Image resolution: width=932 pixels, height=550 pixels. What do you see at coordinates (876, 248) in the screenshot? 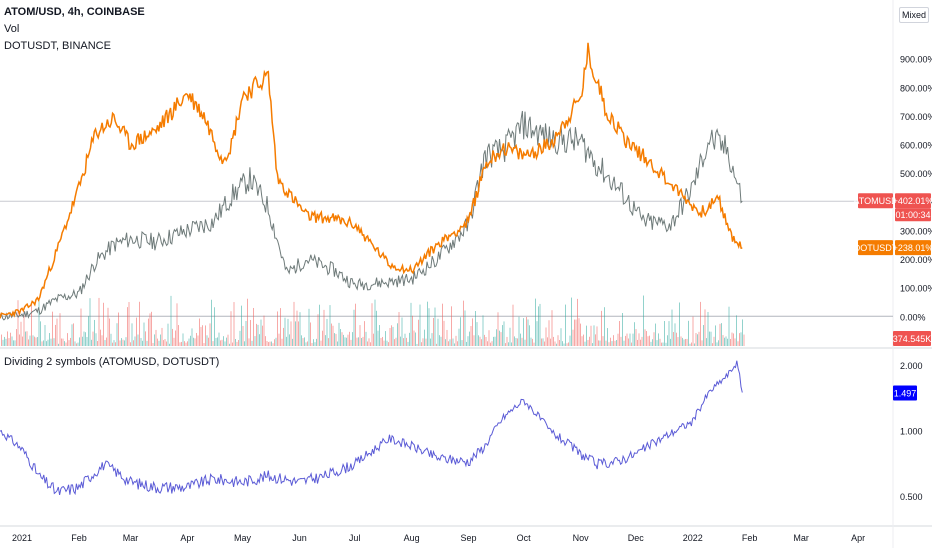
I see `dot-symbol-badge-text: DOTUSDT` at bounding box center [876, 248].